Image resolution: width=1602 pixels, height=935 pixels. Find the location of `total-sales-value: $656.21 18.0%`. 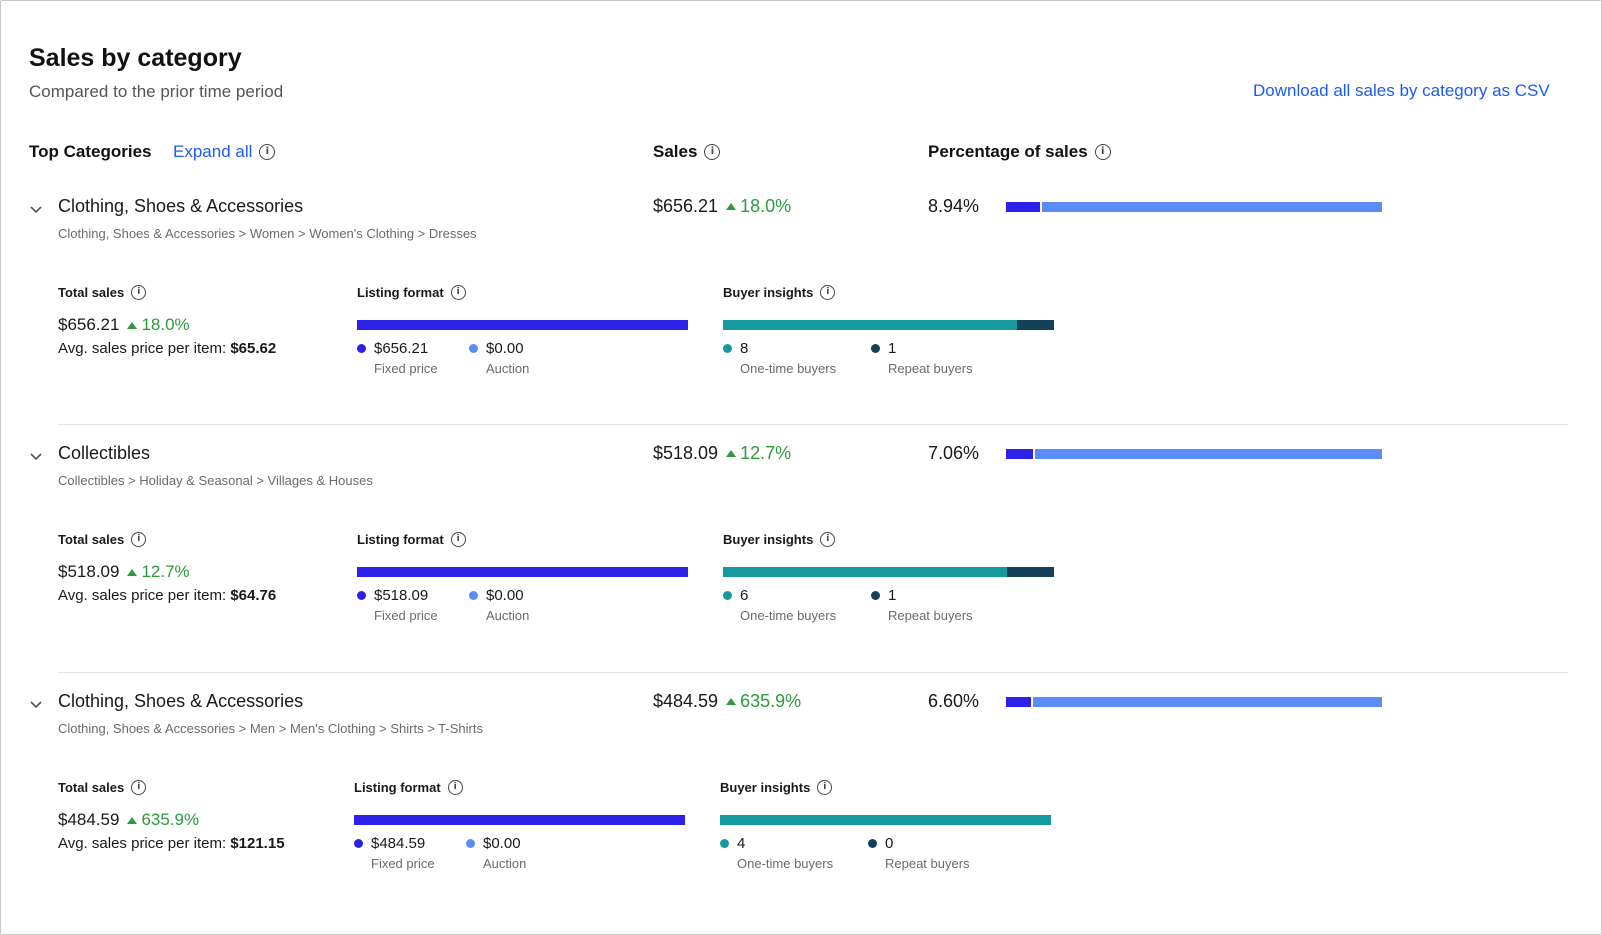

total-sales-value: $656.21 18.0% is located at coordinates (124, 325).